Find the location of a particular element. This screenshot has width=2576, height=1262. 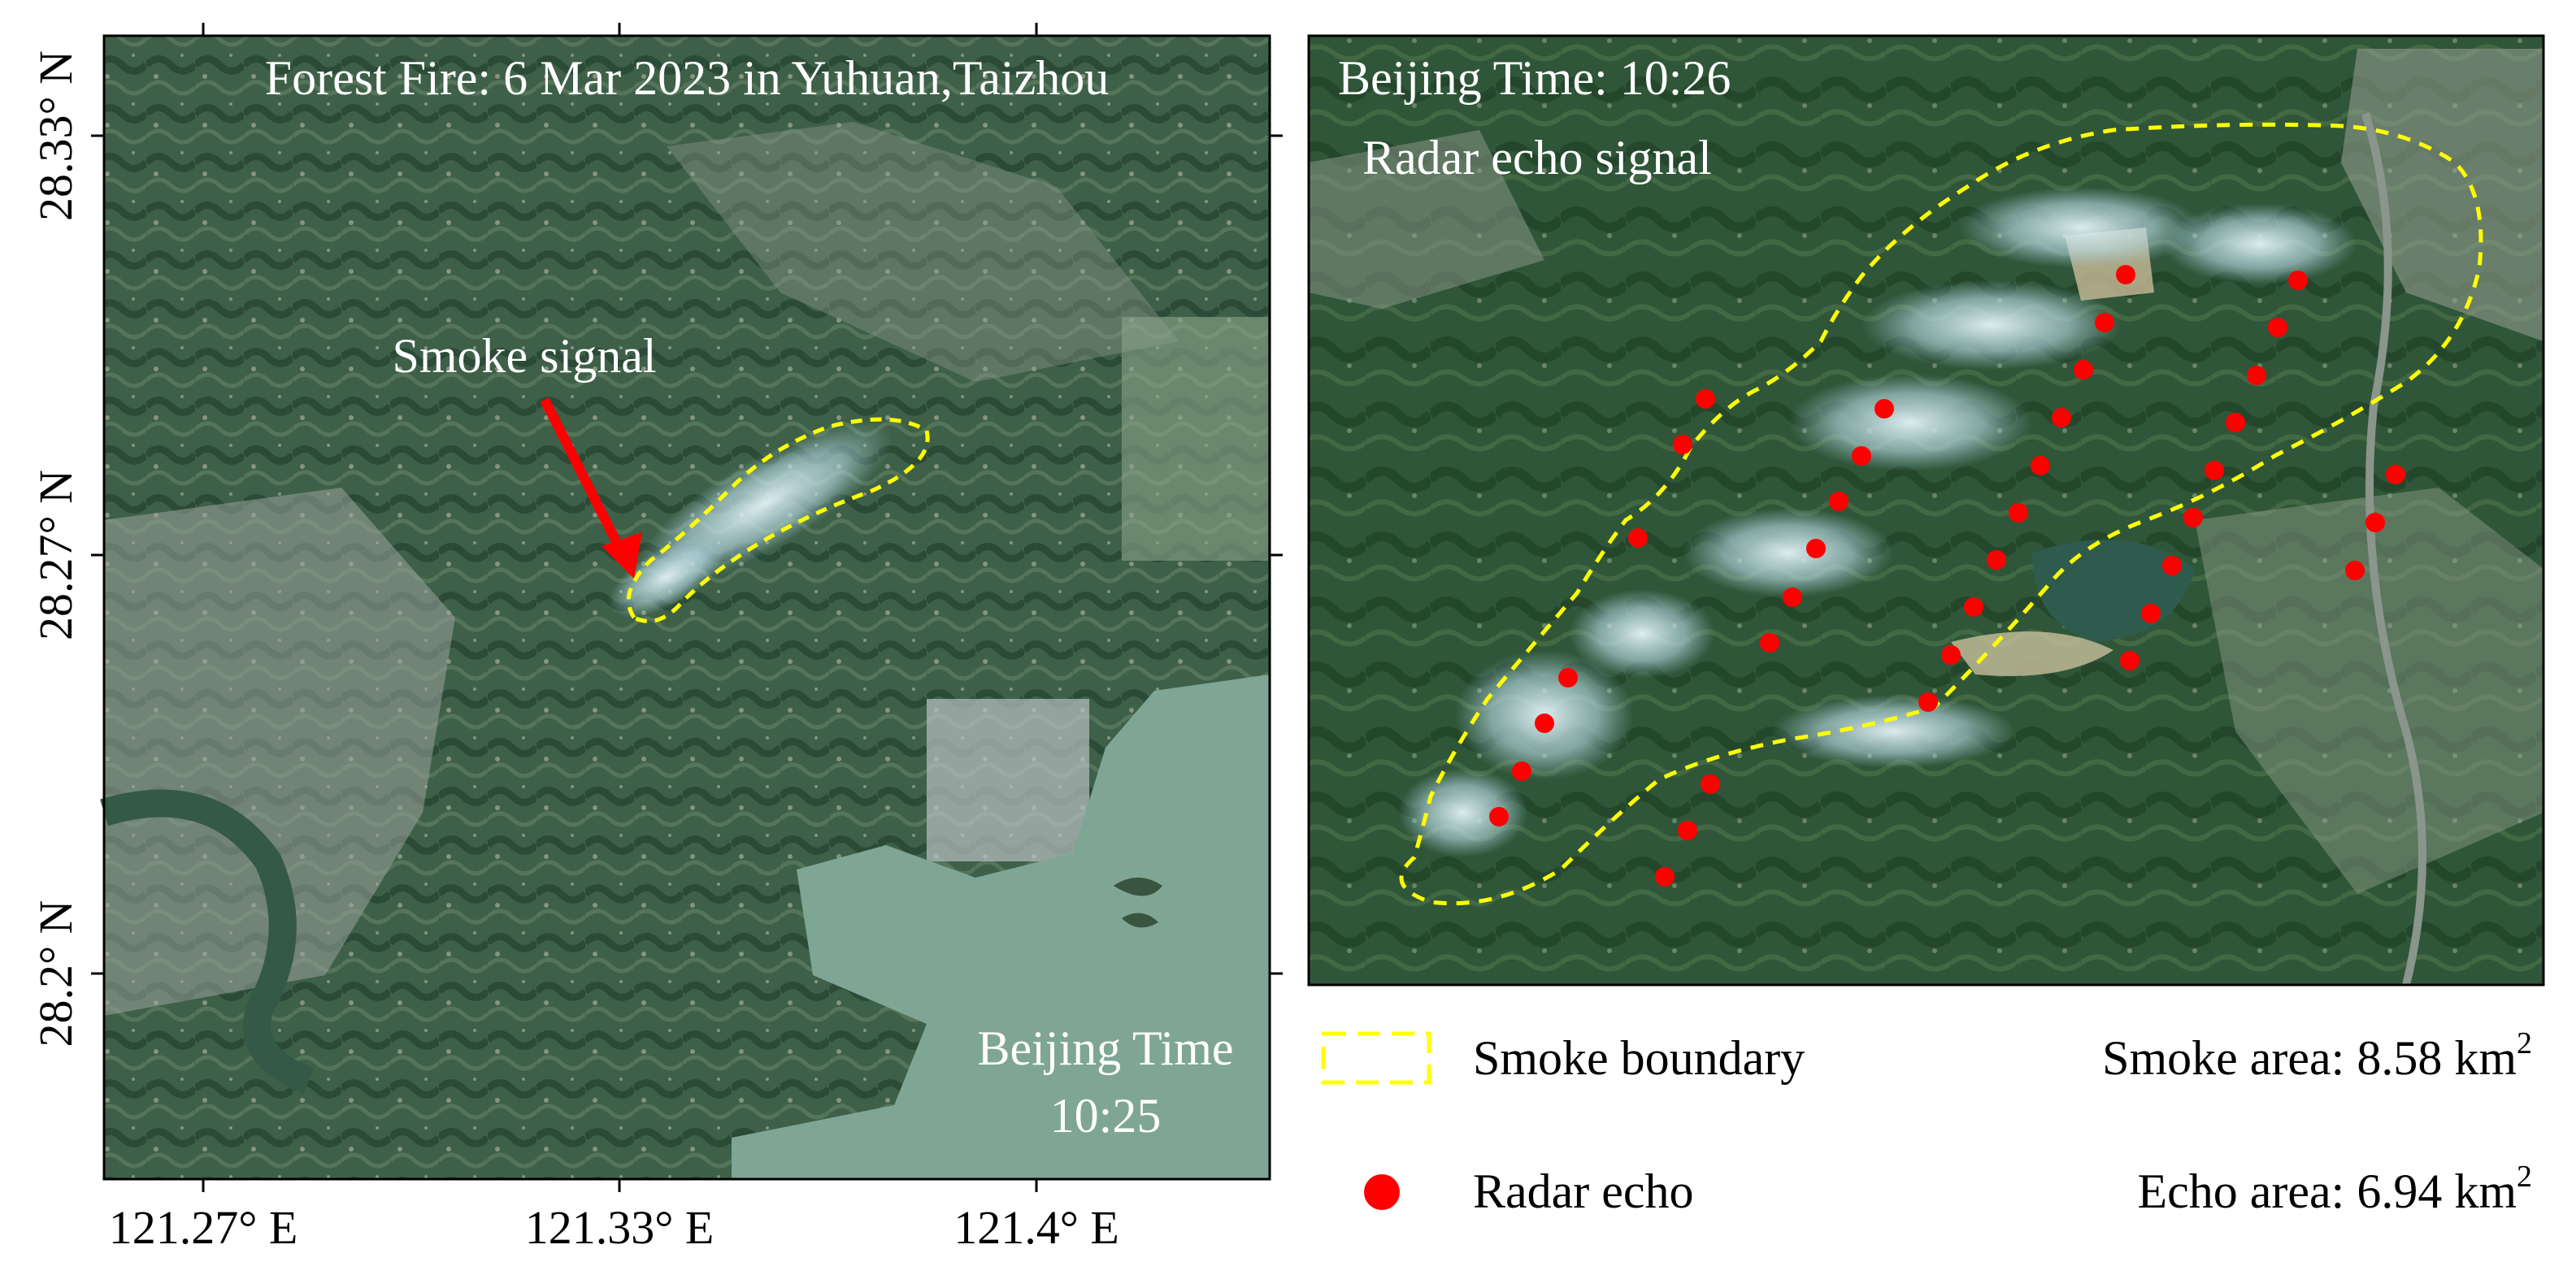

smoke-boundary-left is located at coordinates (778, 520).